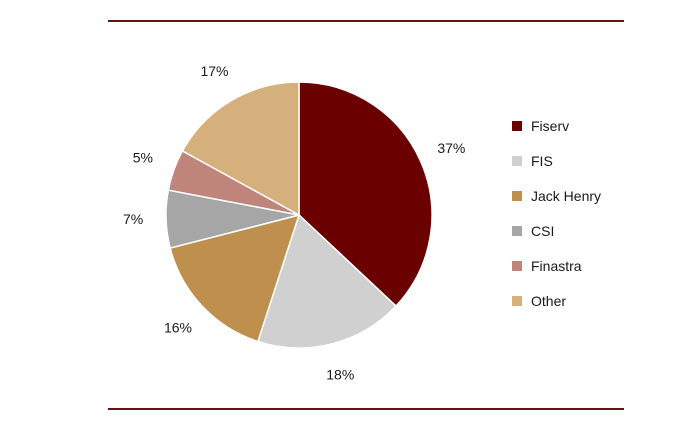 This screenshot has height=432, width=688. What do you see at coordinates (451, 148) in the screenshot?
I see `data-label-fiserv: 37%` at bounding box center [451, 148].